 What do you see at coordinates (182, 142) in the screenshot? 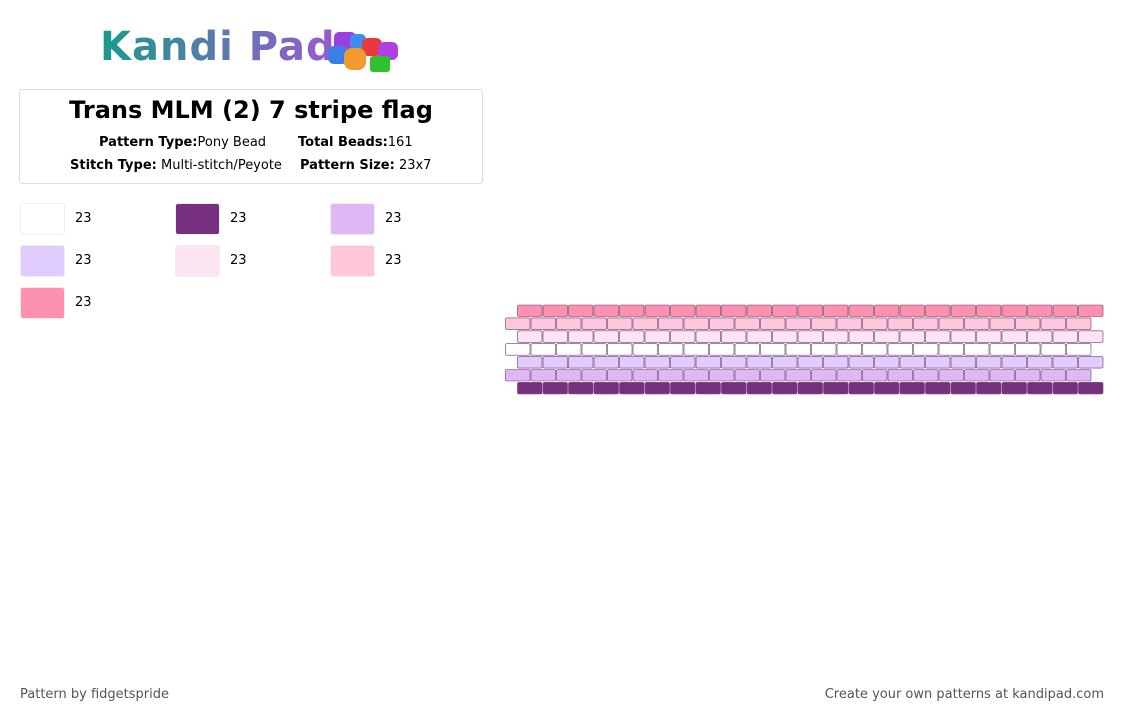
I see `pattern-type: Pattern Type:Pony Bead` at bounding box center [182, 142].